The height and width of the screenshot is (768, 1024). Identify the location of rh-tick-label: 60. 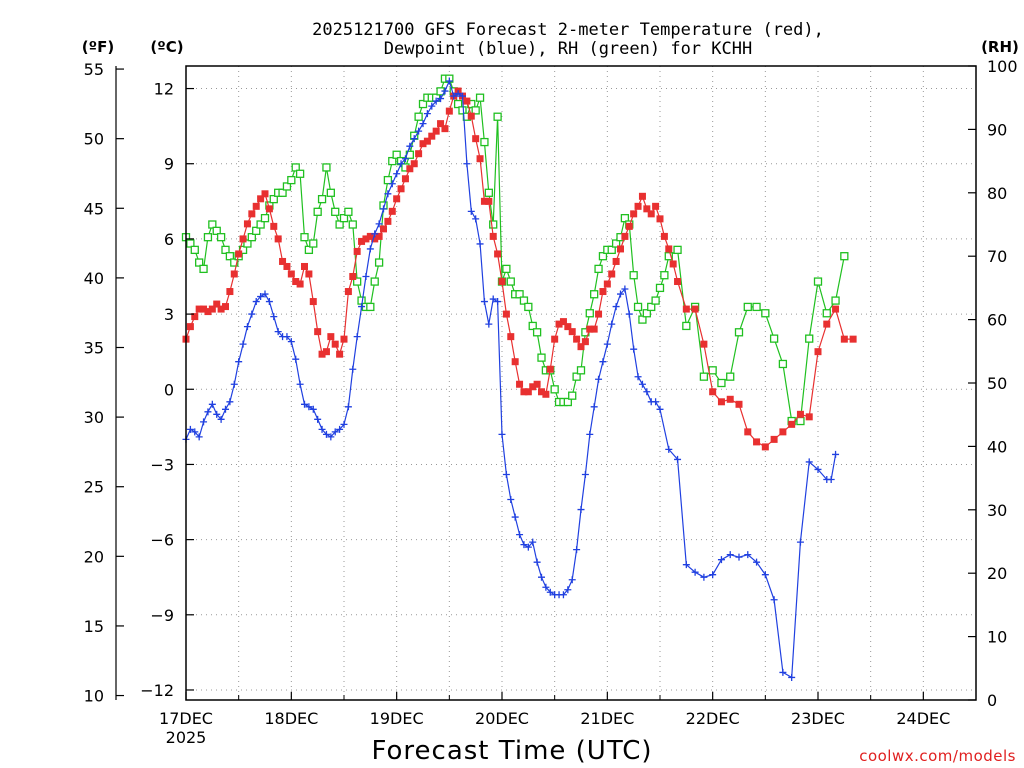
(997, 320).